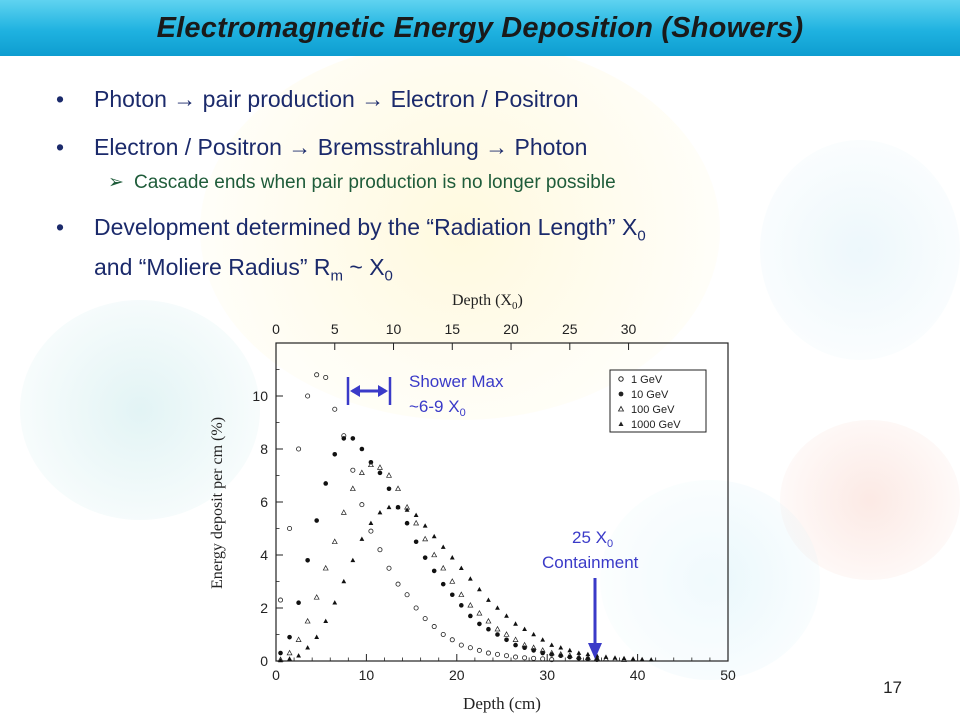 The height and width of the screenshot is (720, 960). Describe the element at coordinates (264, 608) in the screenshot. I see `y-tick-label: 2` at that location.